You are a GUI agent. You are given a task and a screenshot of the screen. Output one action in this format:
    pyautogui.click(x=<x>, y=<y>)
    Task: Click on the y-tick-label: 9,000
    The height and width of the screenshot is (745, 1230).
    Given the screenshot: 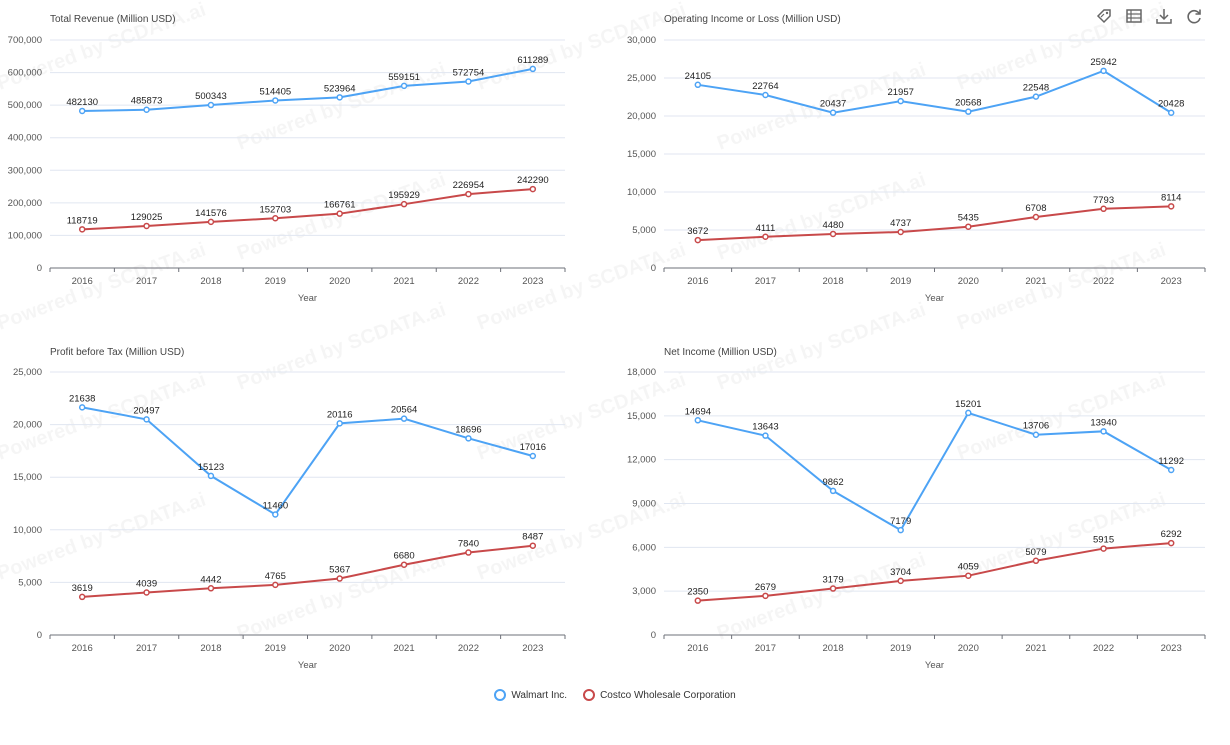 What is the action you would take?
    pyautogui.click(x=644, y=504)
    